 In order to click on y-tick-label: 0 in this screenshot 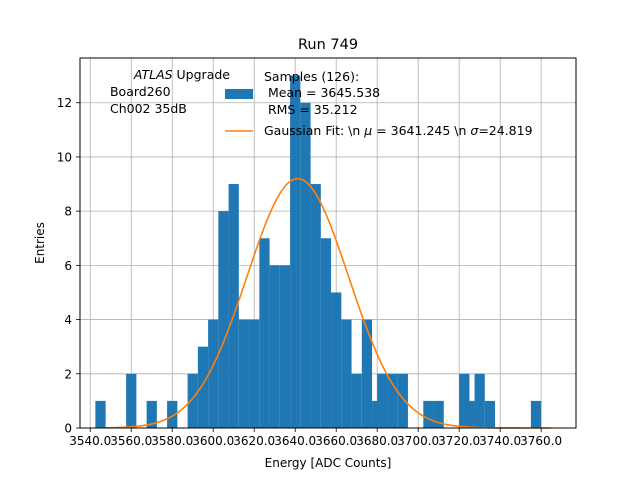, I will do `click(68, 429)`.